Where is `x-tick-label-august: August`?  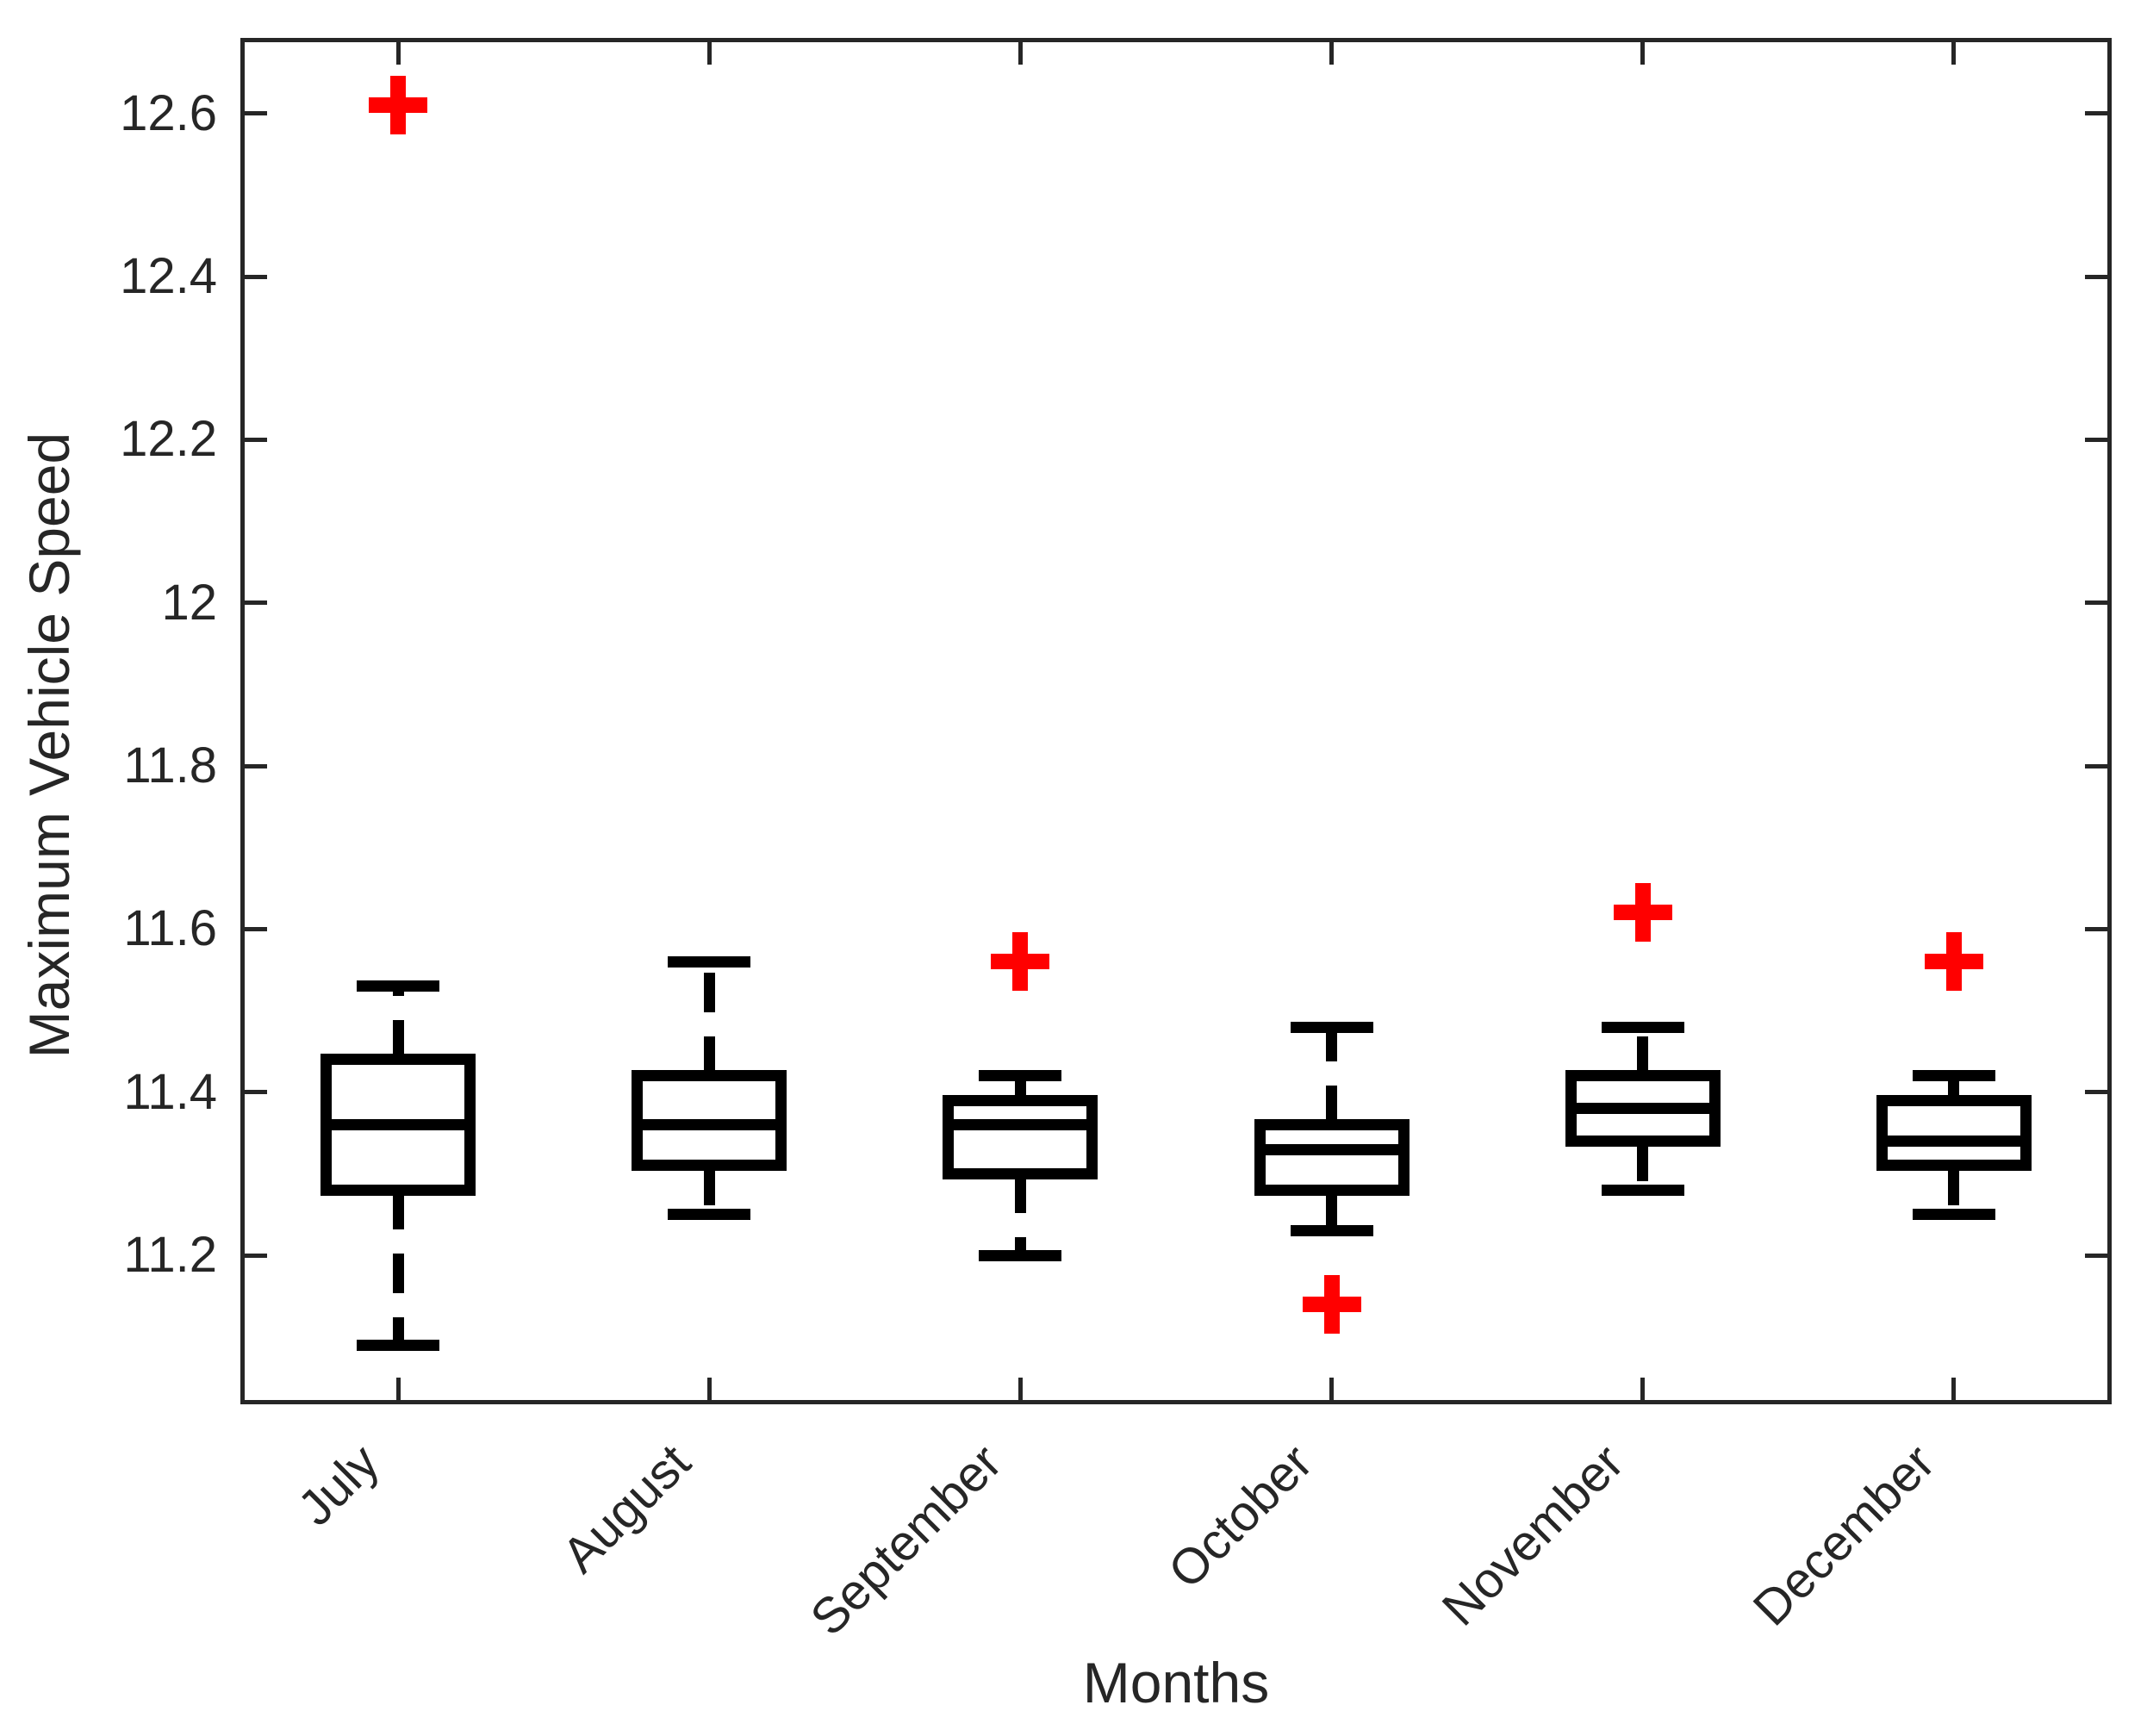 x-tick-label-august: August is located at coordinates (626, 1509).